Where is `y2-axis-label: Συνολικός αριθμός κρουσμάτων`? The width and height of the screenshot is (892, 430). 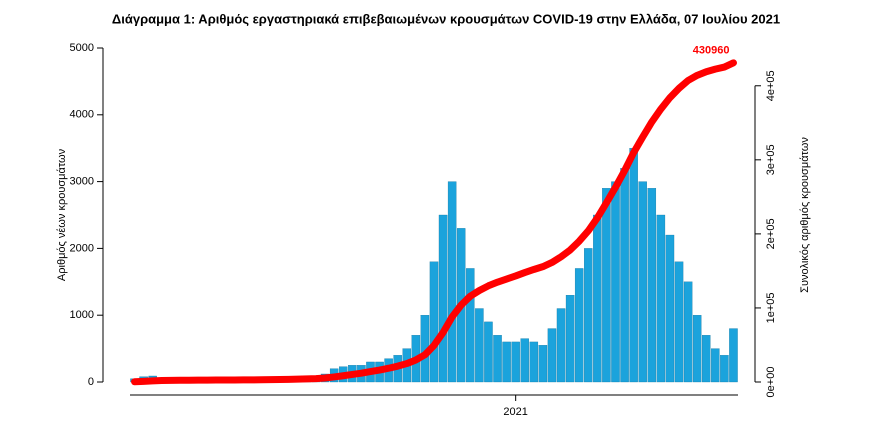
y2-axis-label: Συνολικός αριθμός κρουσμάτων is located at coordinates (805, 215).